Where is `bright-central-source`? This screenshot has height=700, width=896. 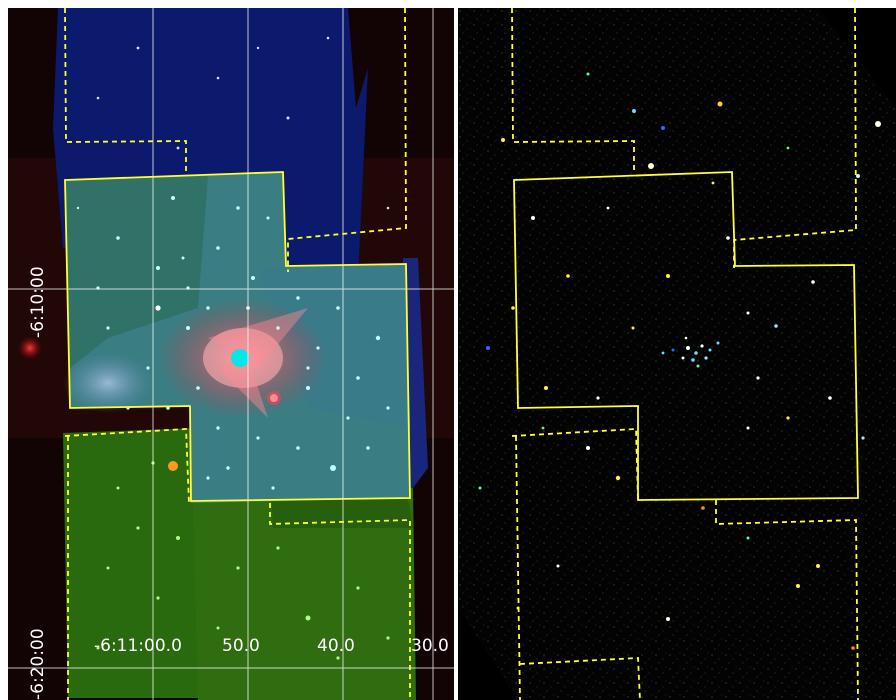
bright-central-source is located at coordinates (240, 358).